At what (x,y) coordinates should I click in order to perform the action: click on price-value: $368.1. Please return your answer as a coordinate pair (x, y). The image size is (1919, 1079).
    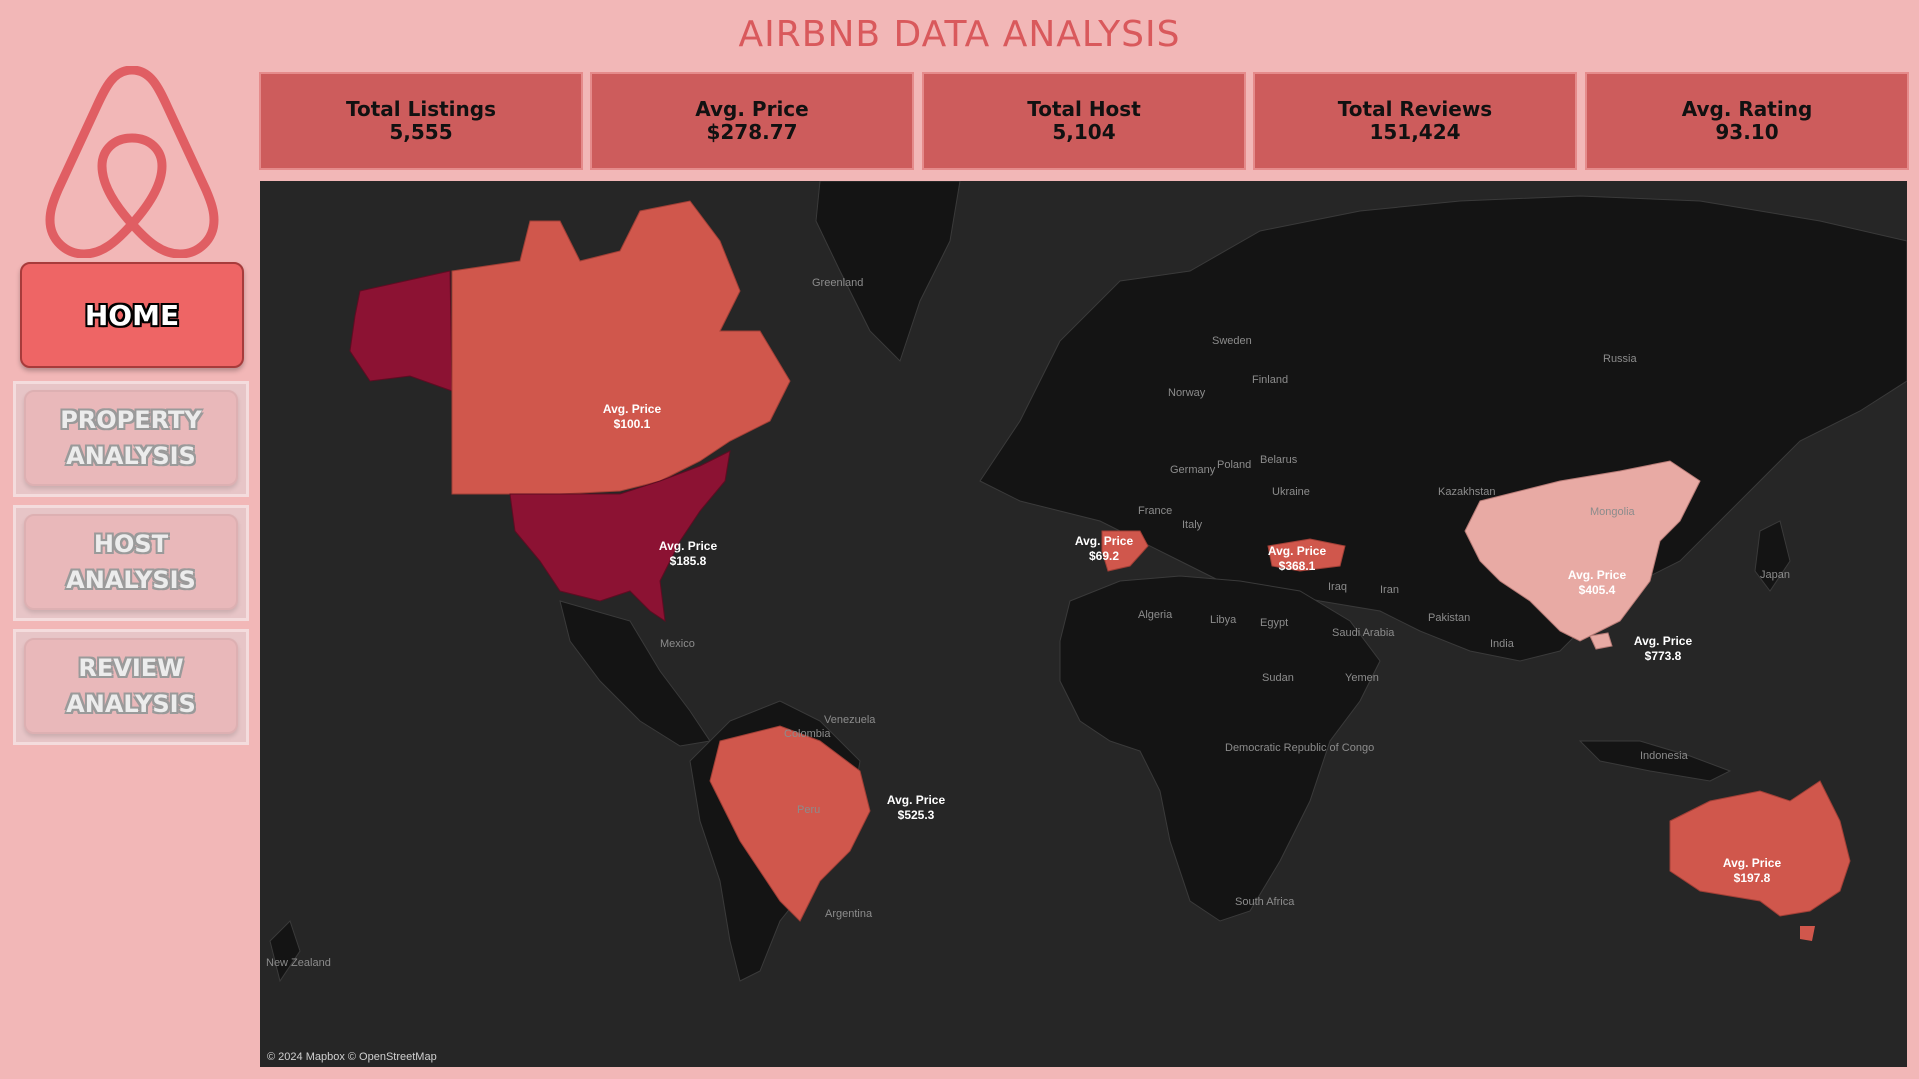
    Looking at the image, I should click on (1297, 566).